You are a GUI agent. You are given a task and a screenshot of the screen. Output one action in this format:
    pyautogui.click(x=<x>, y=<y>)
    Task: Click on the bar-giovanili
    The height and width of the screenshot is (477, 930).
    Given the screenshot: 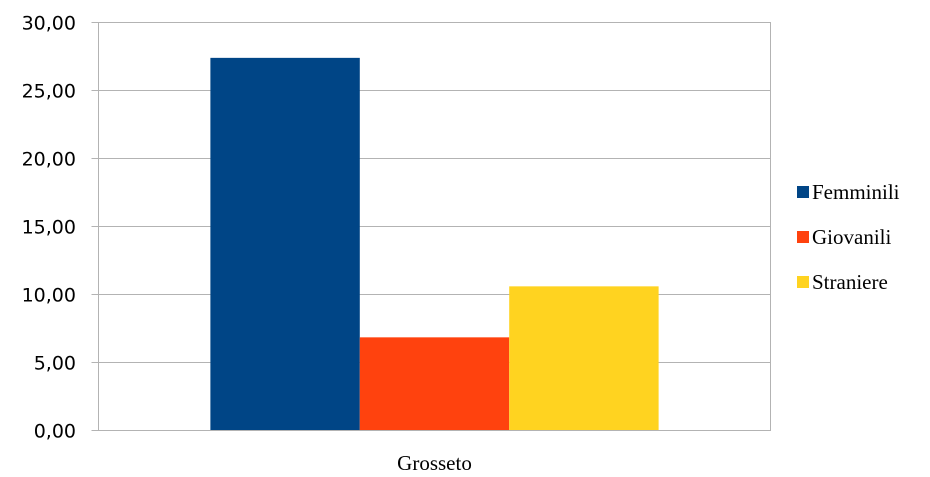 What is the action you would take?
    pyautogui.click(x=434, y=384)
    